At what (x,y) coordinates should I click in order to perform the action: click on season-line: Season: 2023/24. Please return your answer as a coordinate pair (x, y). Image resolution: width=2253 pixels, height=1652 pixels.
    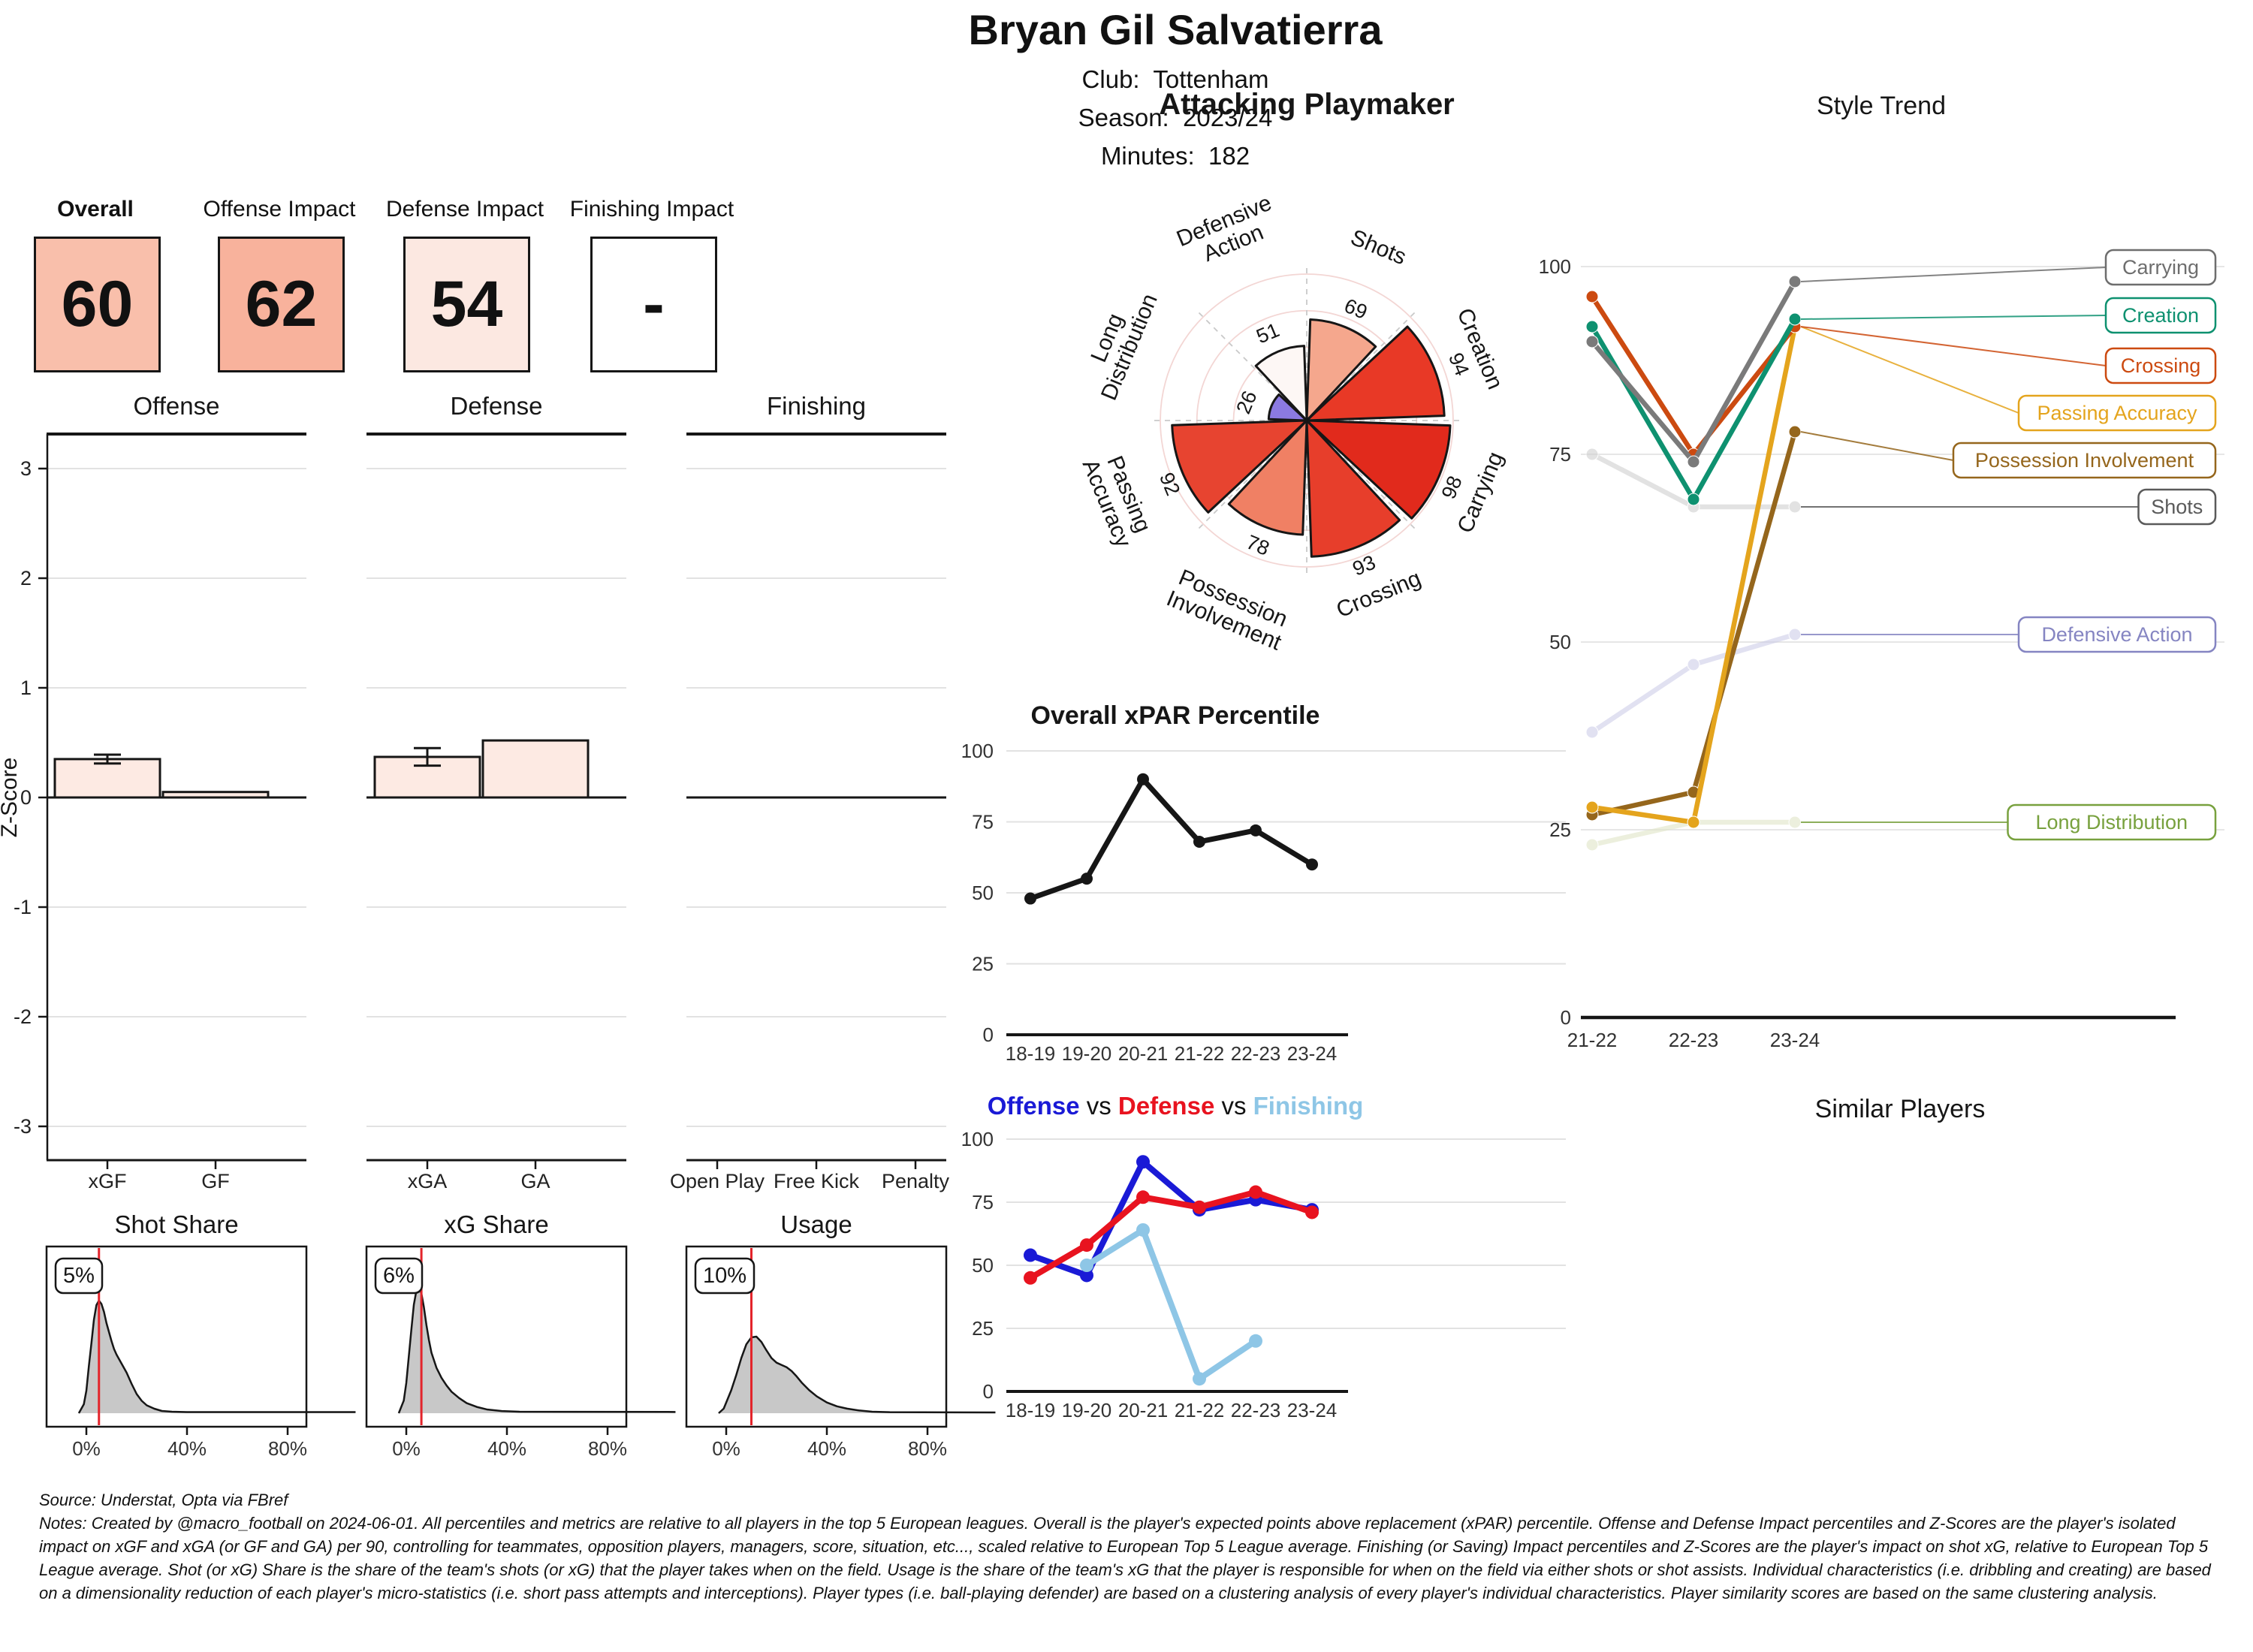
    Looking at the image, I should click on (1175, 117).